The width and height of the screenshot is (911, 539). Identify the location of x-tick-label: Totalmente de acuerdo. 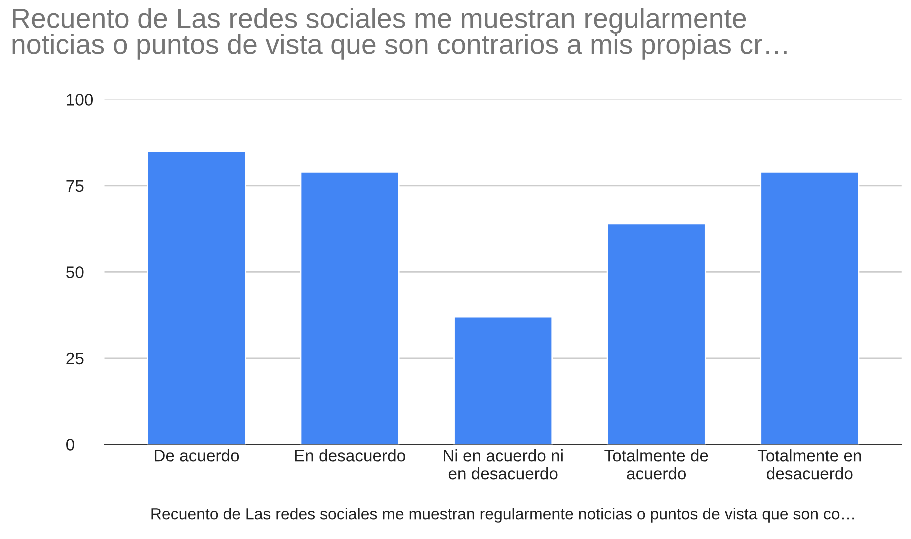
(656, 465).